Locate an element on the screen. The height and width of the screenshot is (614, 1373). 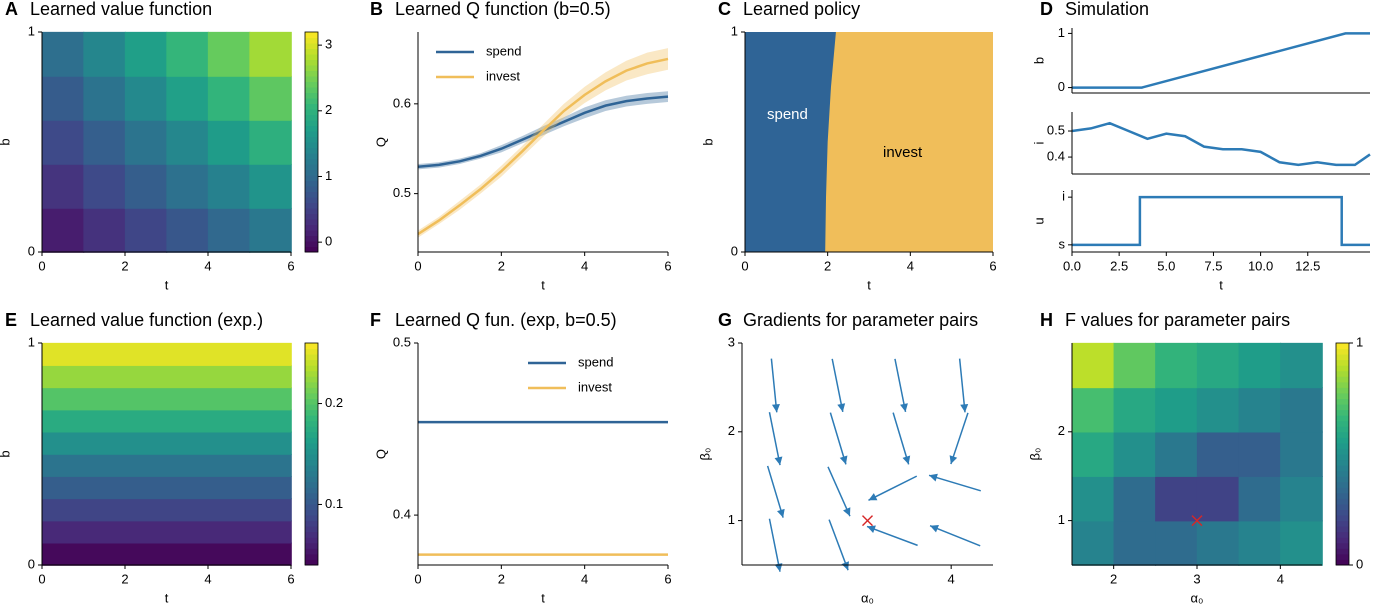
panel-title: Learned value function is located at coordinates (121, 9).